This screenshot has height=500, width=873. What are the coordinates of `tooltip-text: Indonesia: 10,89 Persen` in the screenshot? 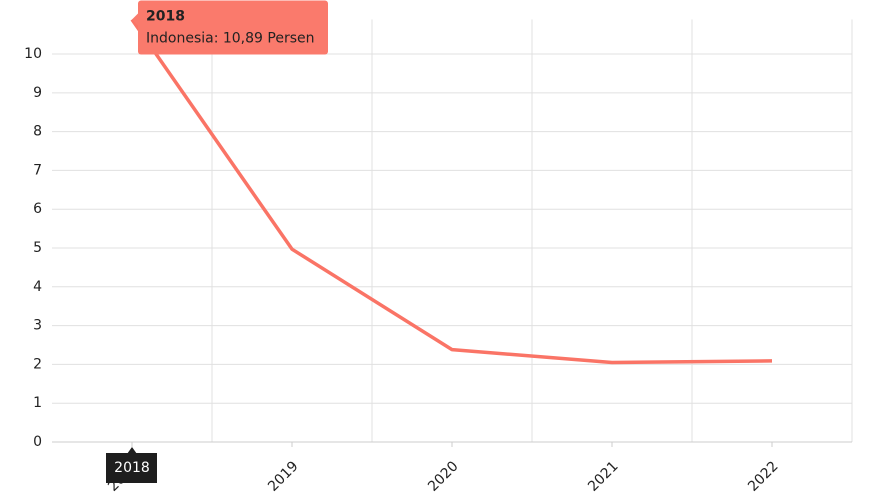 It's located at (230, 39).